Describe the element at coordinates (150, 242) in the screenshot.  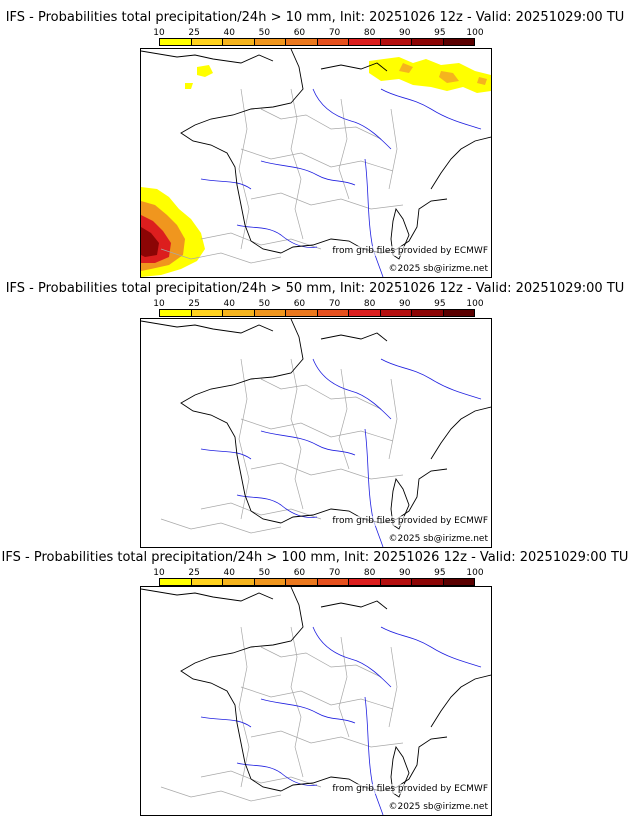
I see `precip-area-south-west-dark` at that location.